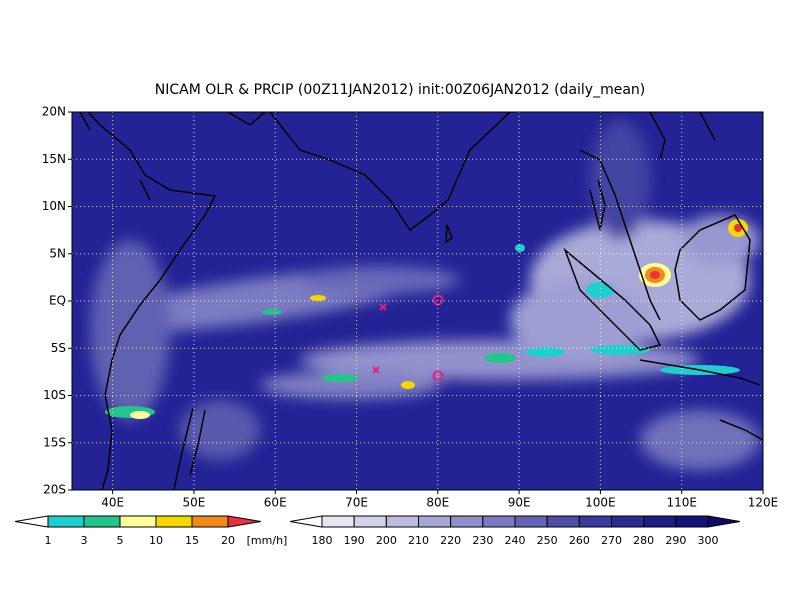  I want to click on x-tick-label: 60E, so click(275, 503).